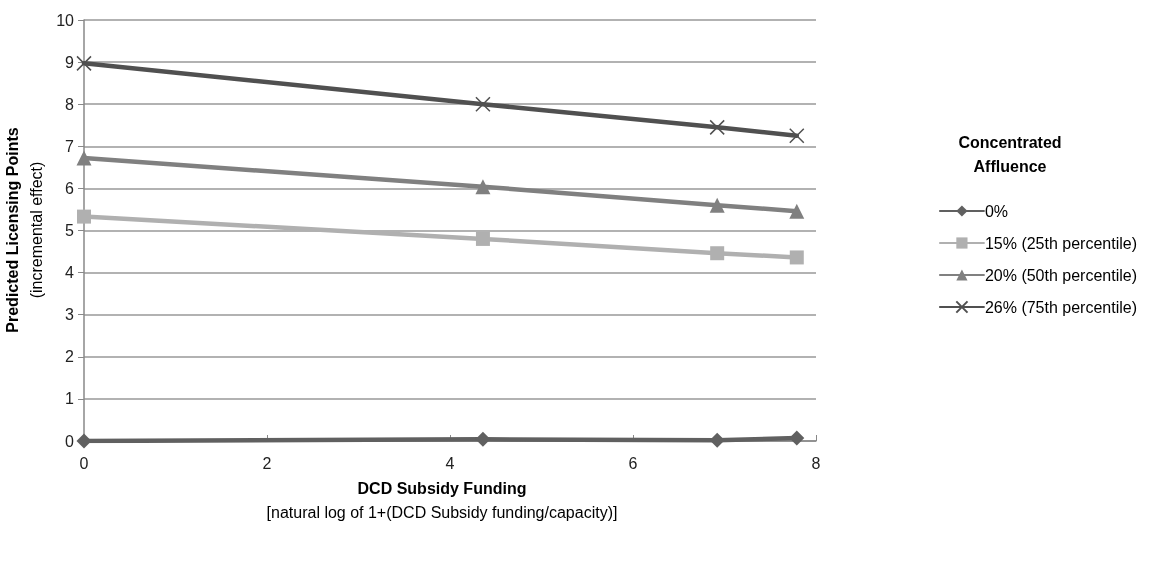  Describe the element at coordinates (996, 211) in the screenshot. I see `legend-label: 0%` at that location.